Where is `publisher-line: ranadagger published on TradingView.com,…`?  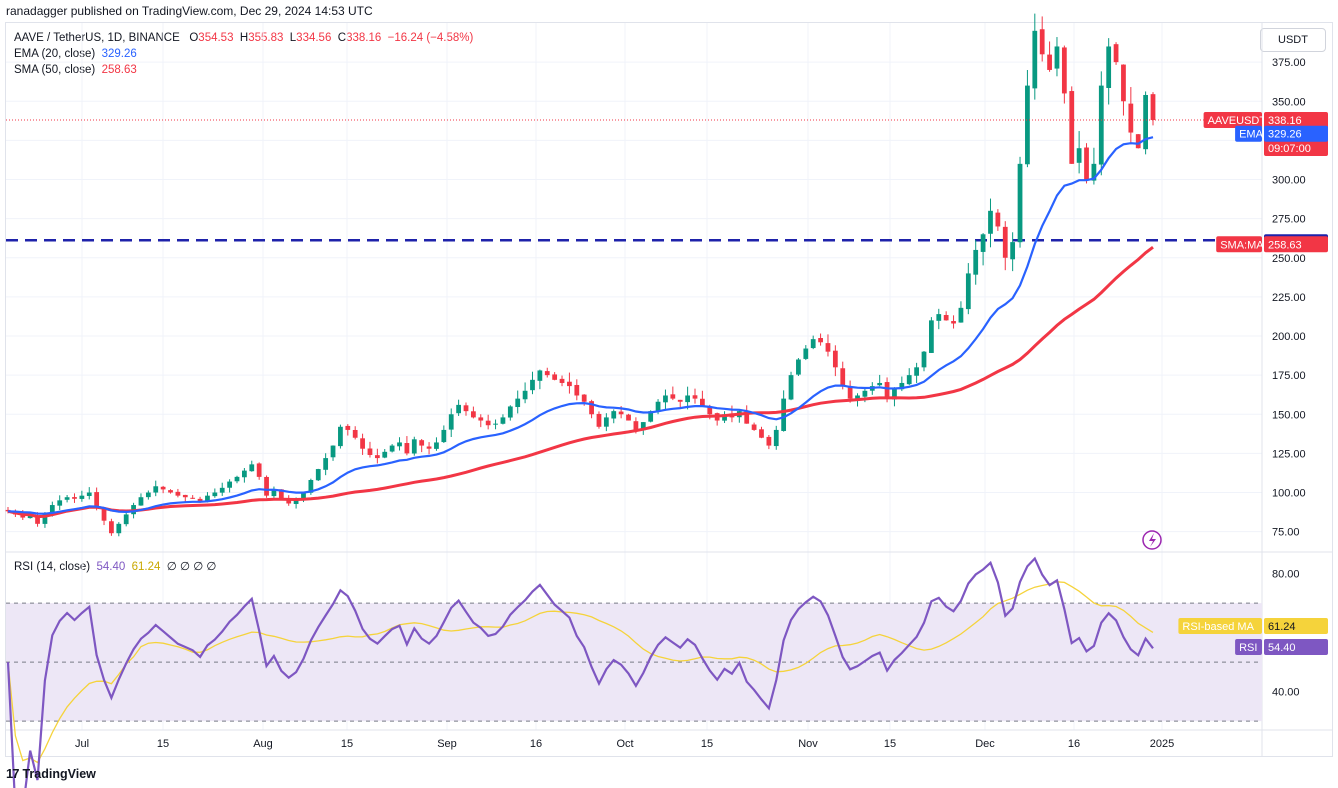 publisher-line: ranadagger published on TradingView.com,… is located at coordinates (189, 11).